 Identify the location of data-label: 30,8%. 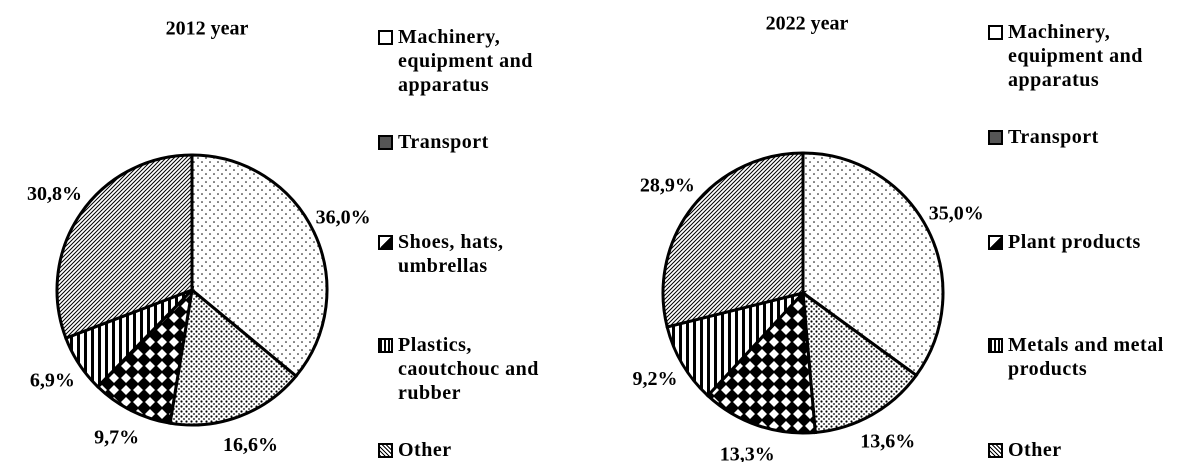
(54, 194).